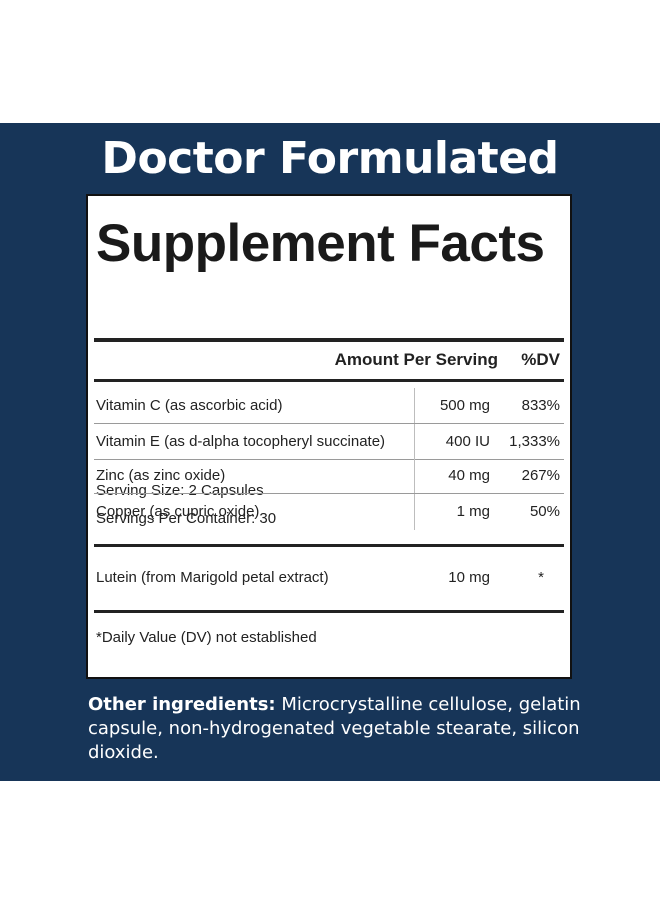 The image size is (660, 904). I want to click on nutrient-amount: 500 mg, so click(464, 405).